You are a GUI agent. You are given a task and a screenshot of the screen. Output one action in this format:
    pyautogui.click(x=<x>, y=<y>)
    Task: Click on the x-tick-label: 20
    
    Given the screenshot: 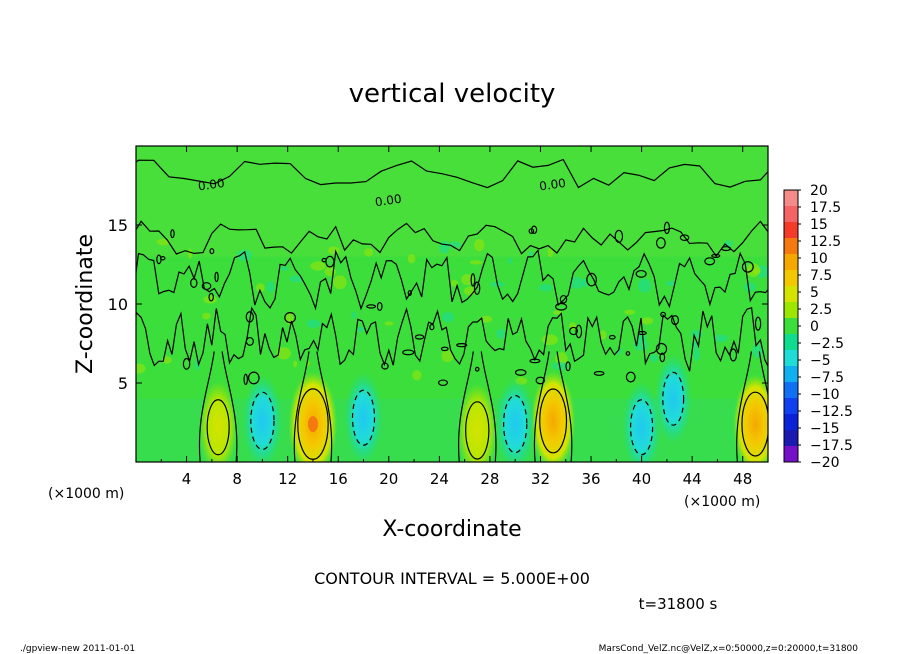 What is the action you would take?
    pyautogui.click(x=388, y=479)
    